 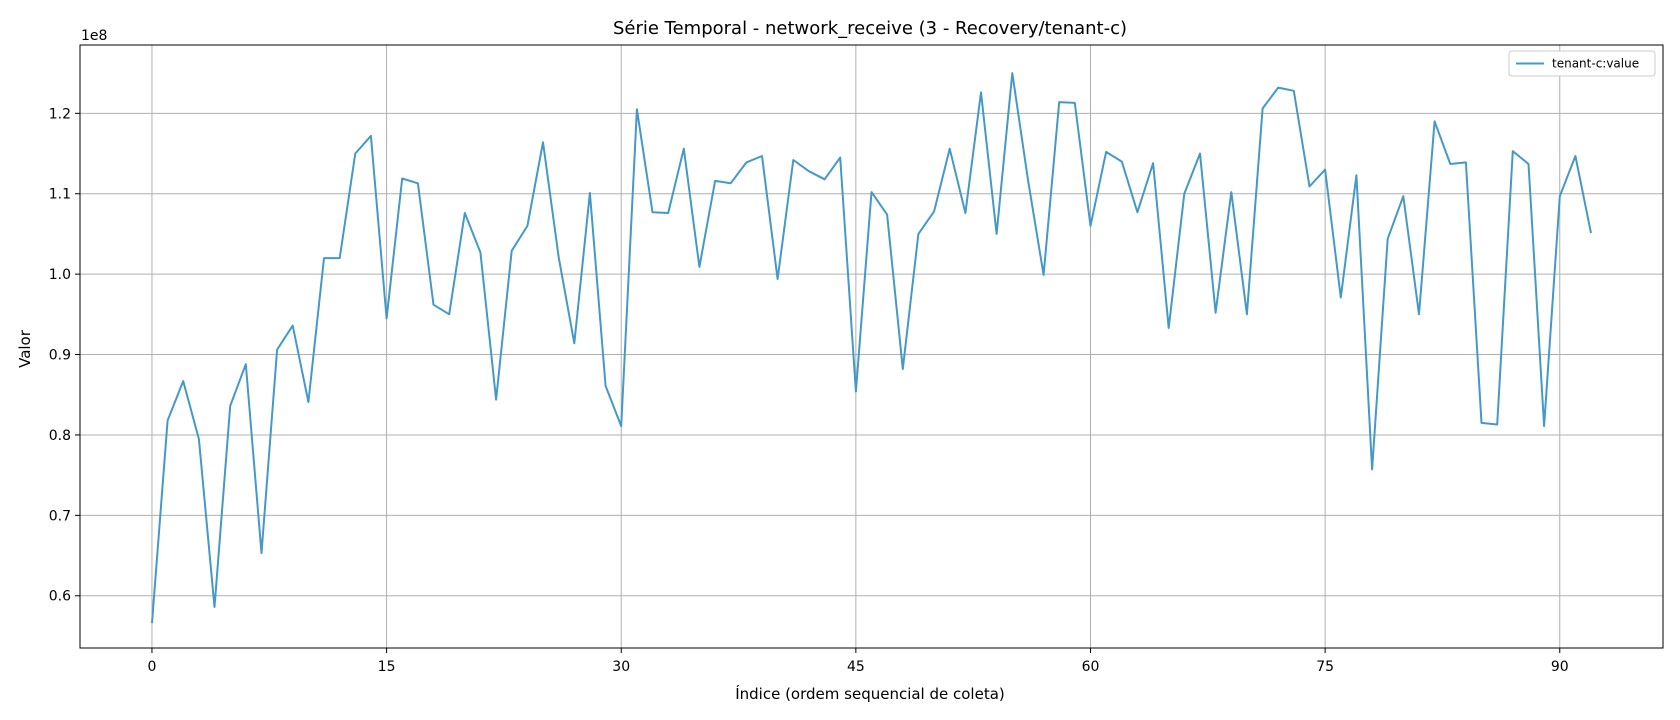 What do you see at coordinates (1091, 667) in the screenshot?
I see `x-tick-label: 60` at bounding box center [1091, 667].